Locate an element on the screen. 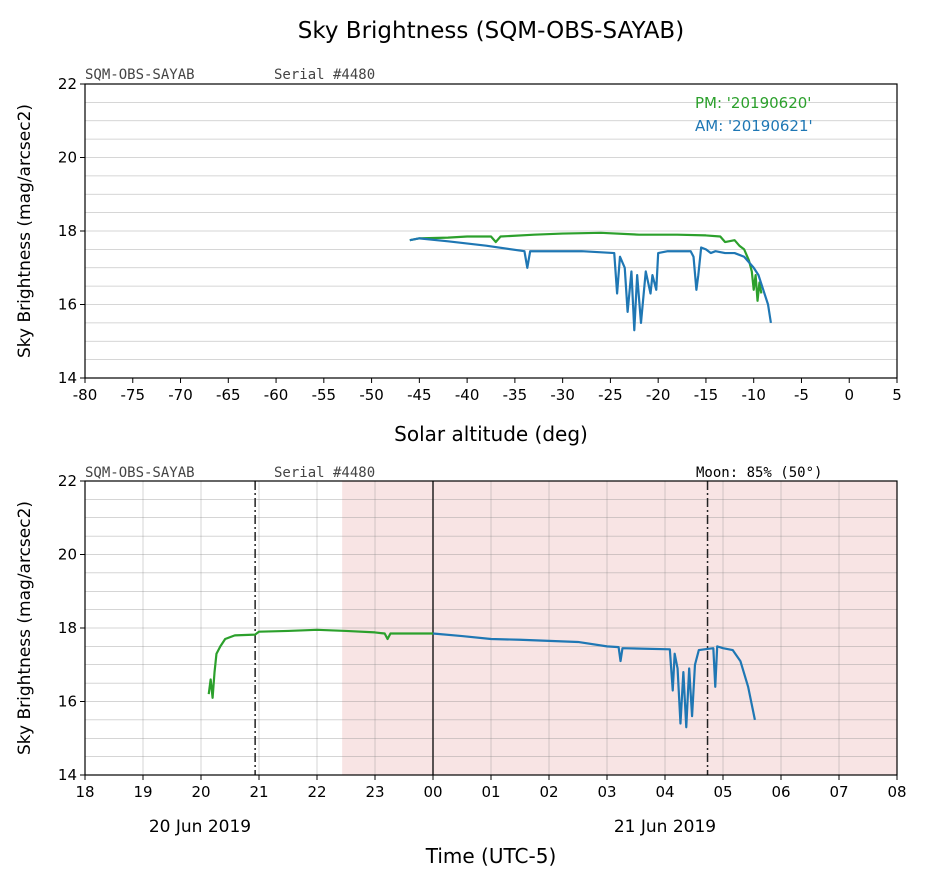 Image resolution: width=926 pixels, height=882 pixels. x-tick-label: 01 is located at coordinates (490, 792).